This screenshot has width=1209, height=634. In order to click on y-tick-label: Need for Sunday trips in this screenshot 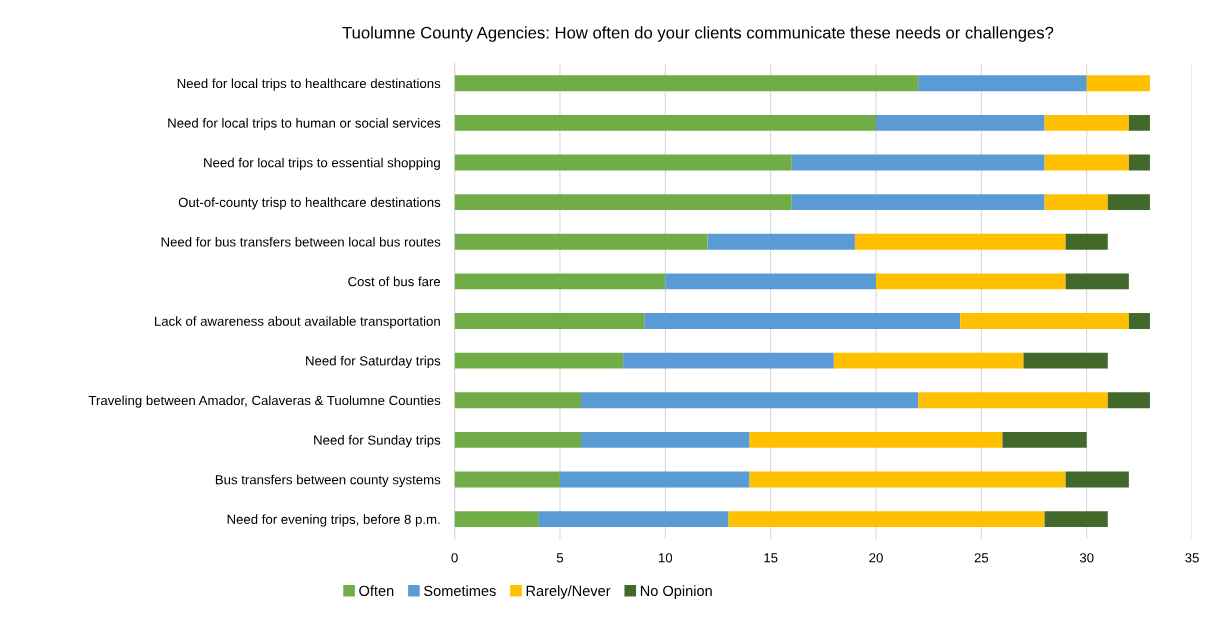, I will do `click(377, 441)`.